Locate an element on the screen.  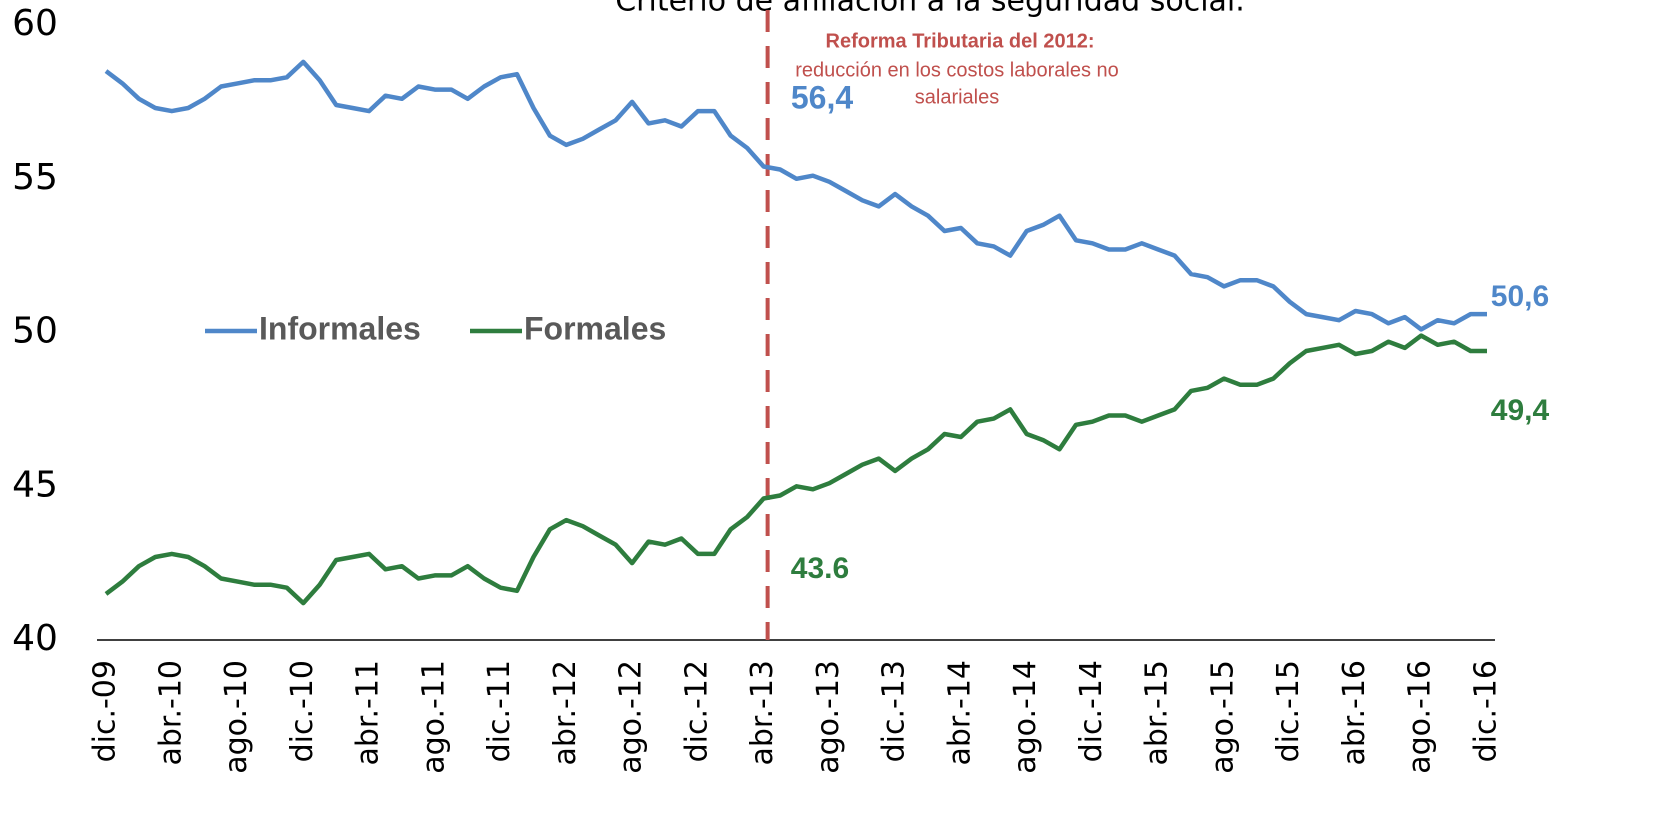
annotation: 43.6 is located at coordinates (820, 568).